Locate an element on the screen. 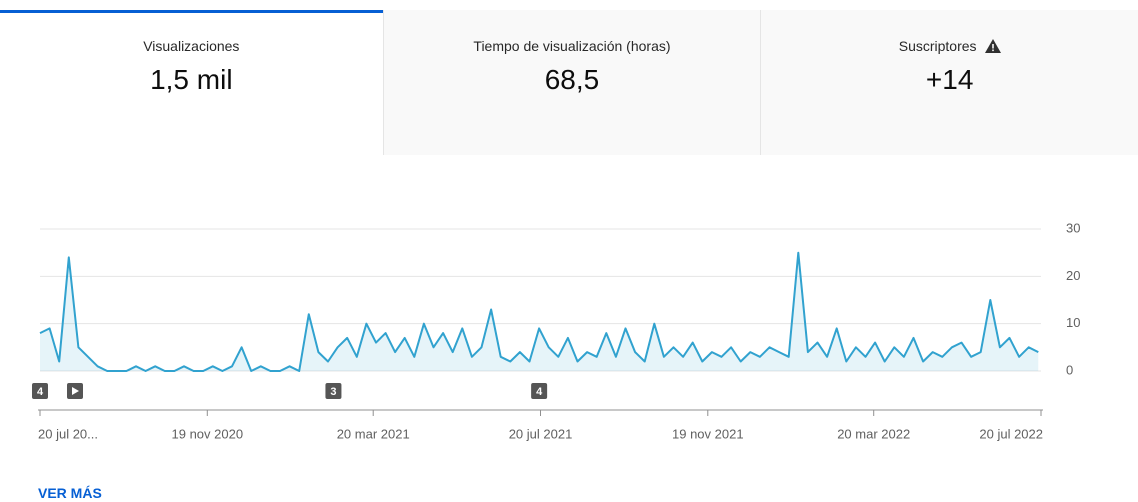 The image size is (1138, 502). tab: Tiempo de visualización (horas) 68,5 is located at coordinates (571, 82).